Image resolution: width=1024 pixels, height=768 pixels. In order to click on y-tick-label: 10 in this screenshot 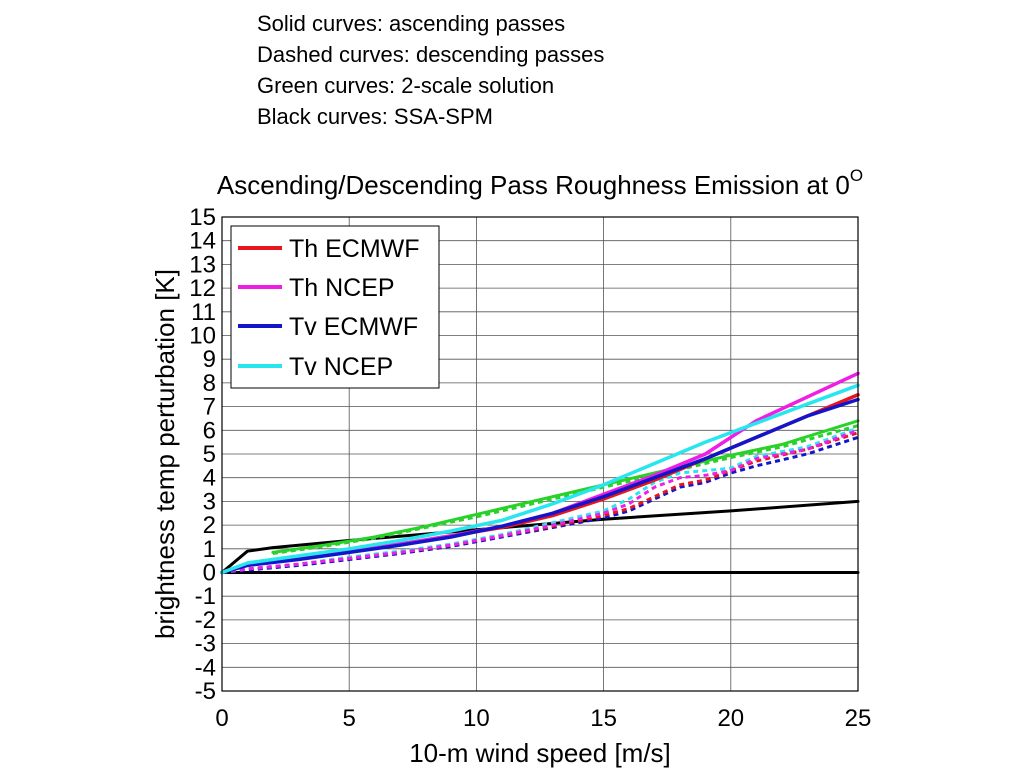, I will do `click(202, 336)`.